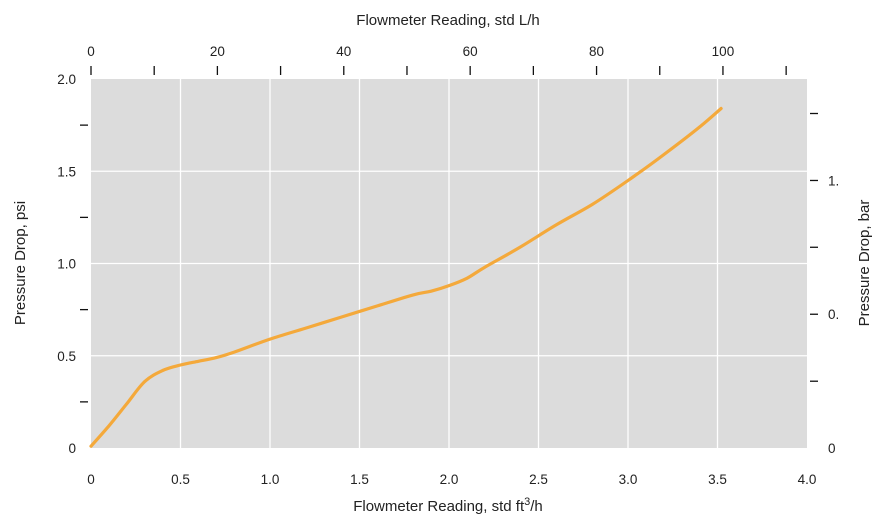  I want to click on y-tick-label: 1.5, so click(66, 171).